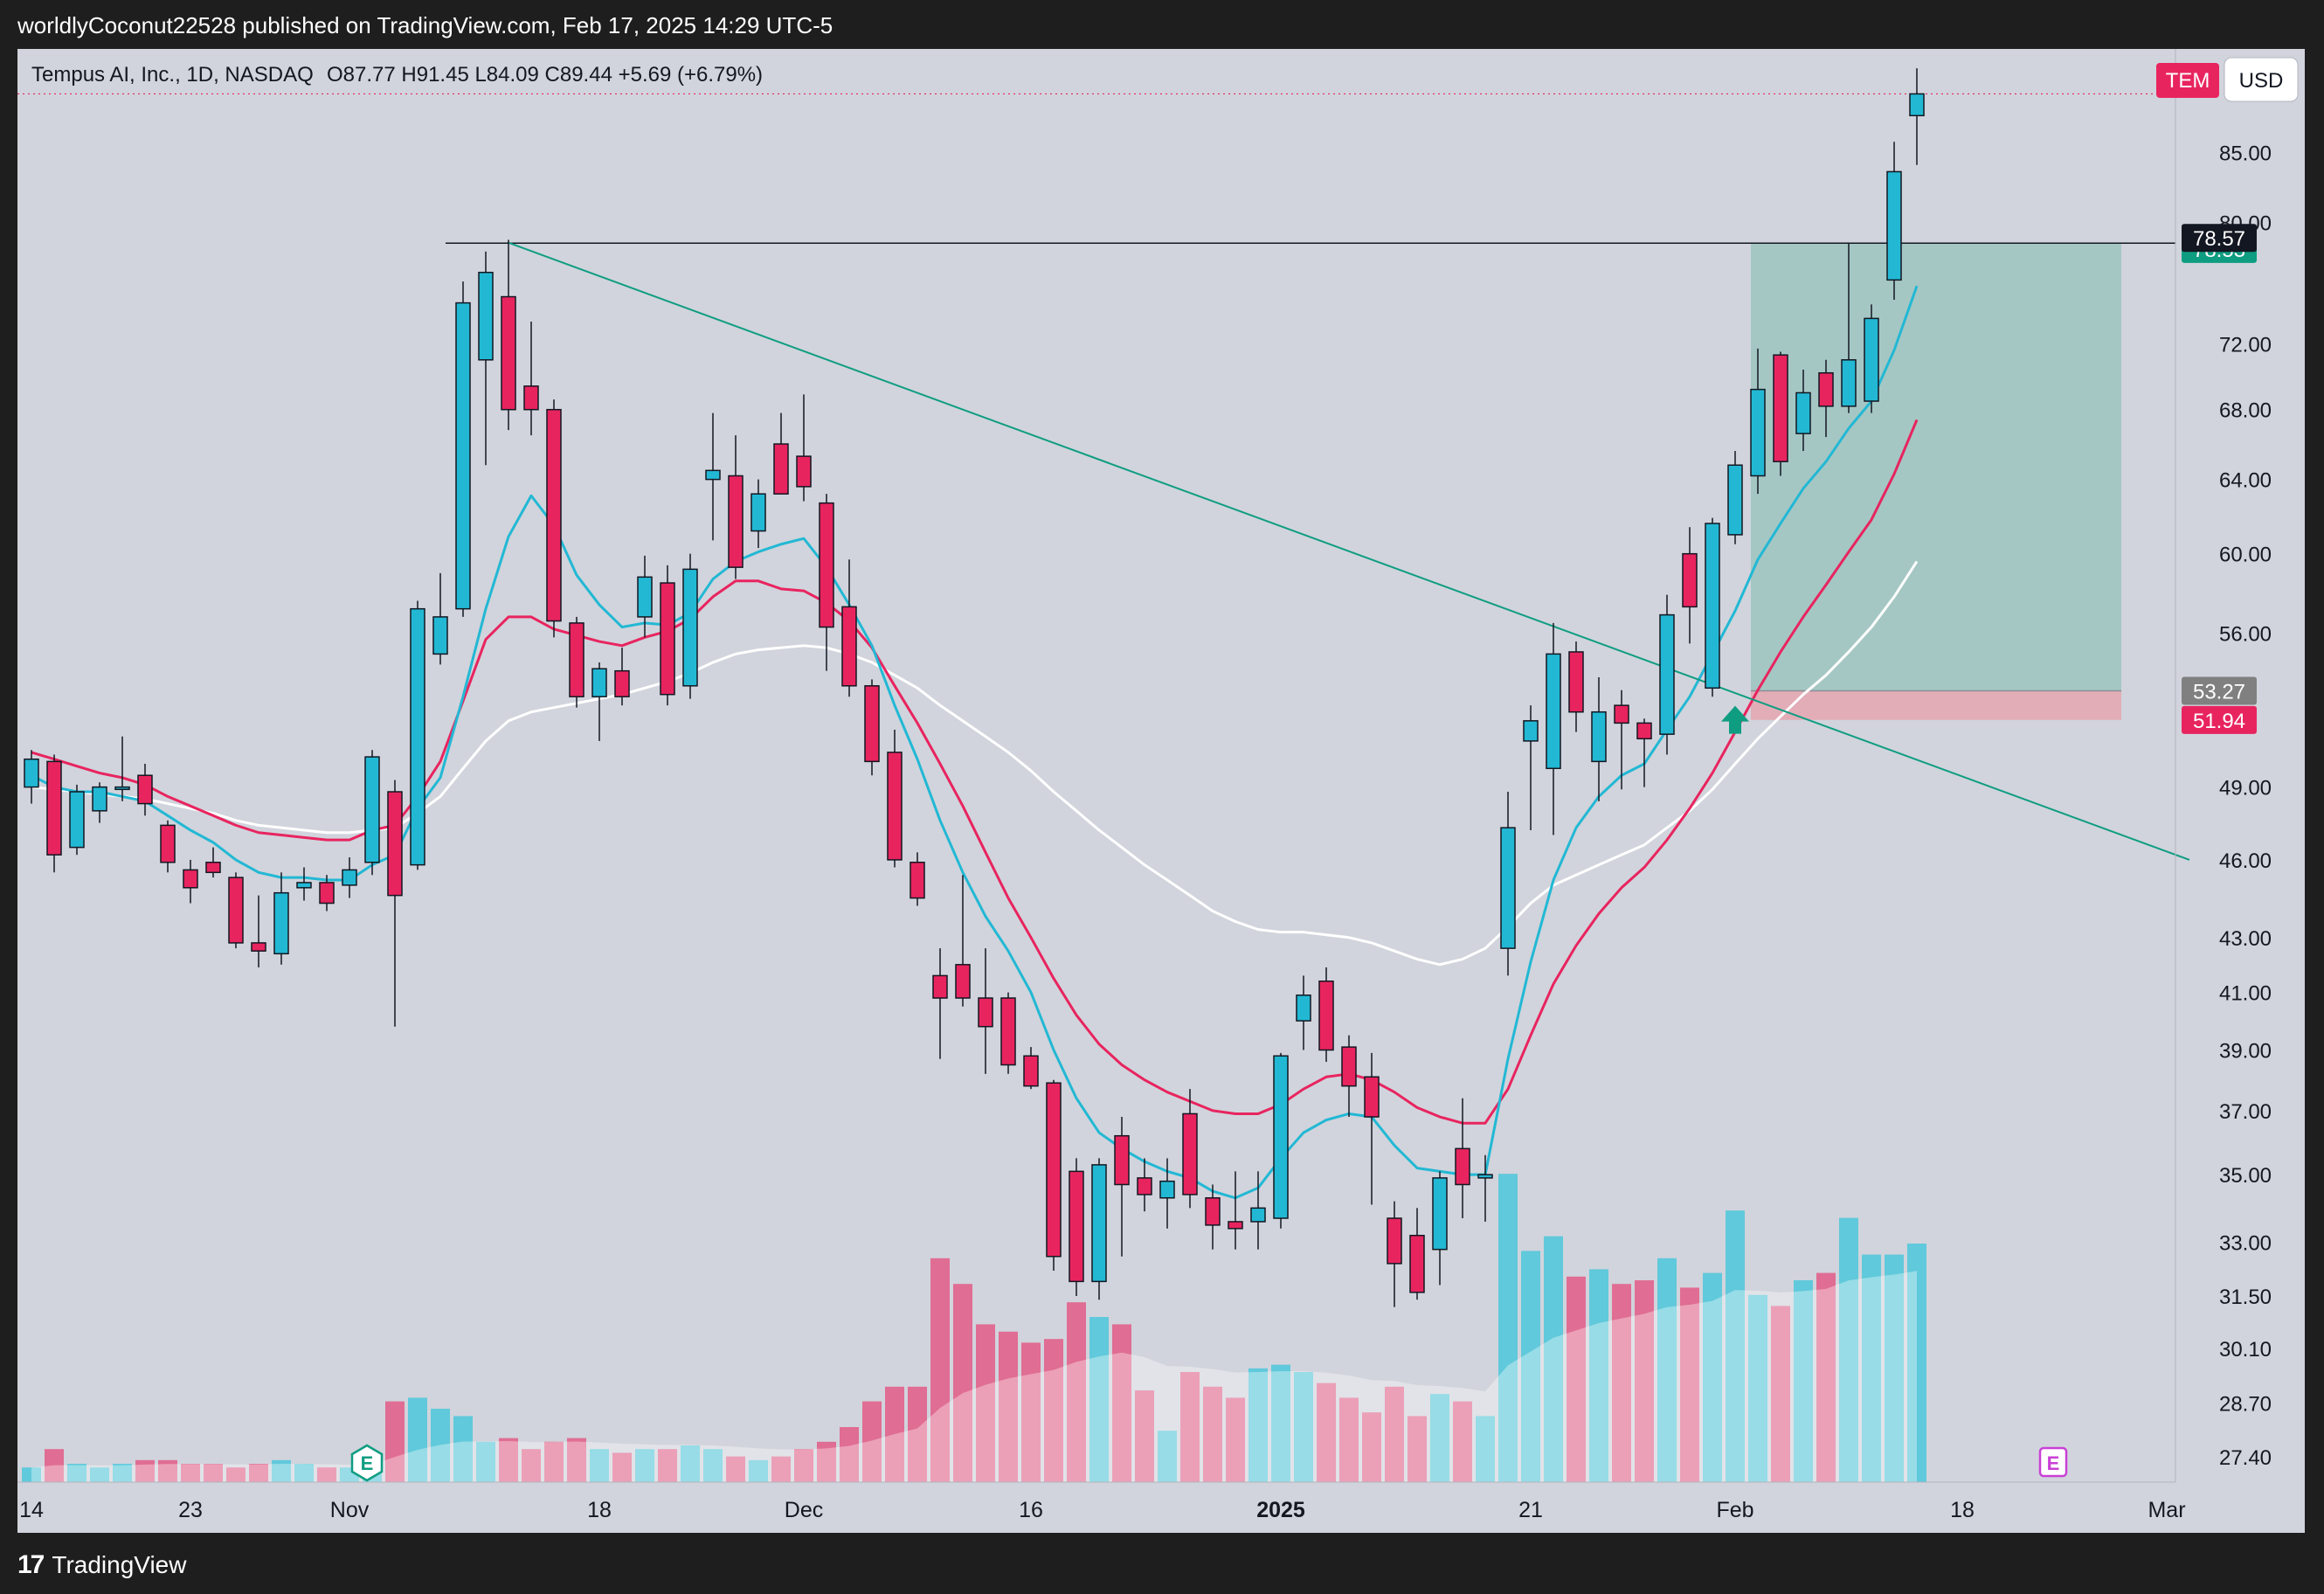  Describe the element at coordinates (102, 1565) in the screenshot. I see `tradingview-logo: 17 TradingView` at that location.